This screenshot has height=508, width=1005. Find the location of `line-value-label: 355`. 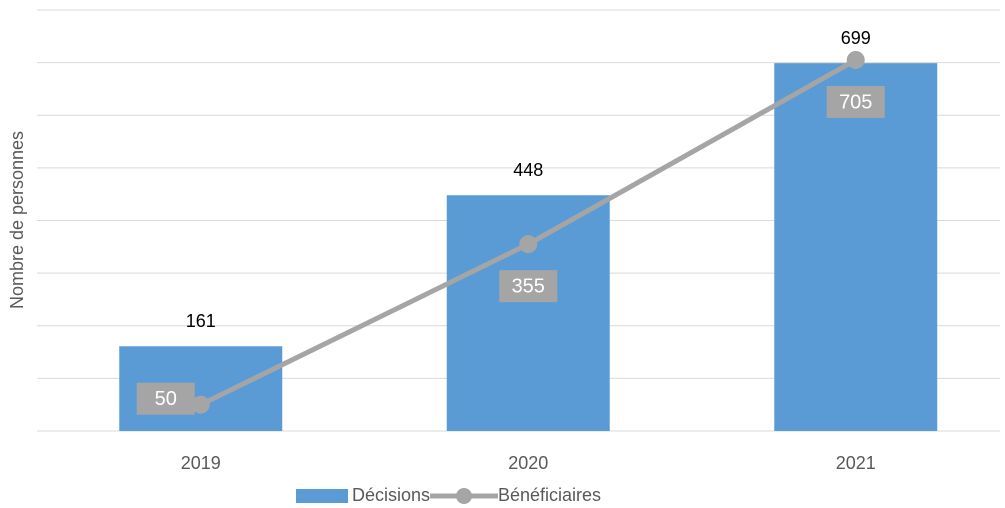

line-value-label: 355 is located at coordinates (528, 286).